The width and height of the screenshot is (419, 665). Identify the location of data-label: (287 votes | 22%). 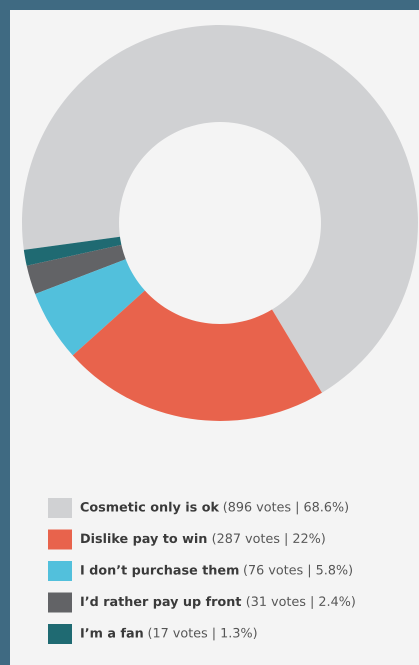
(268, 539).